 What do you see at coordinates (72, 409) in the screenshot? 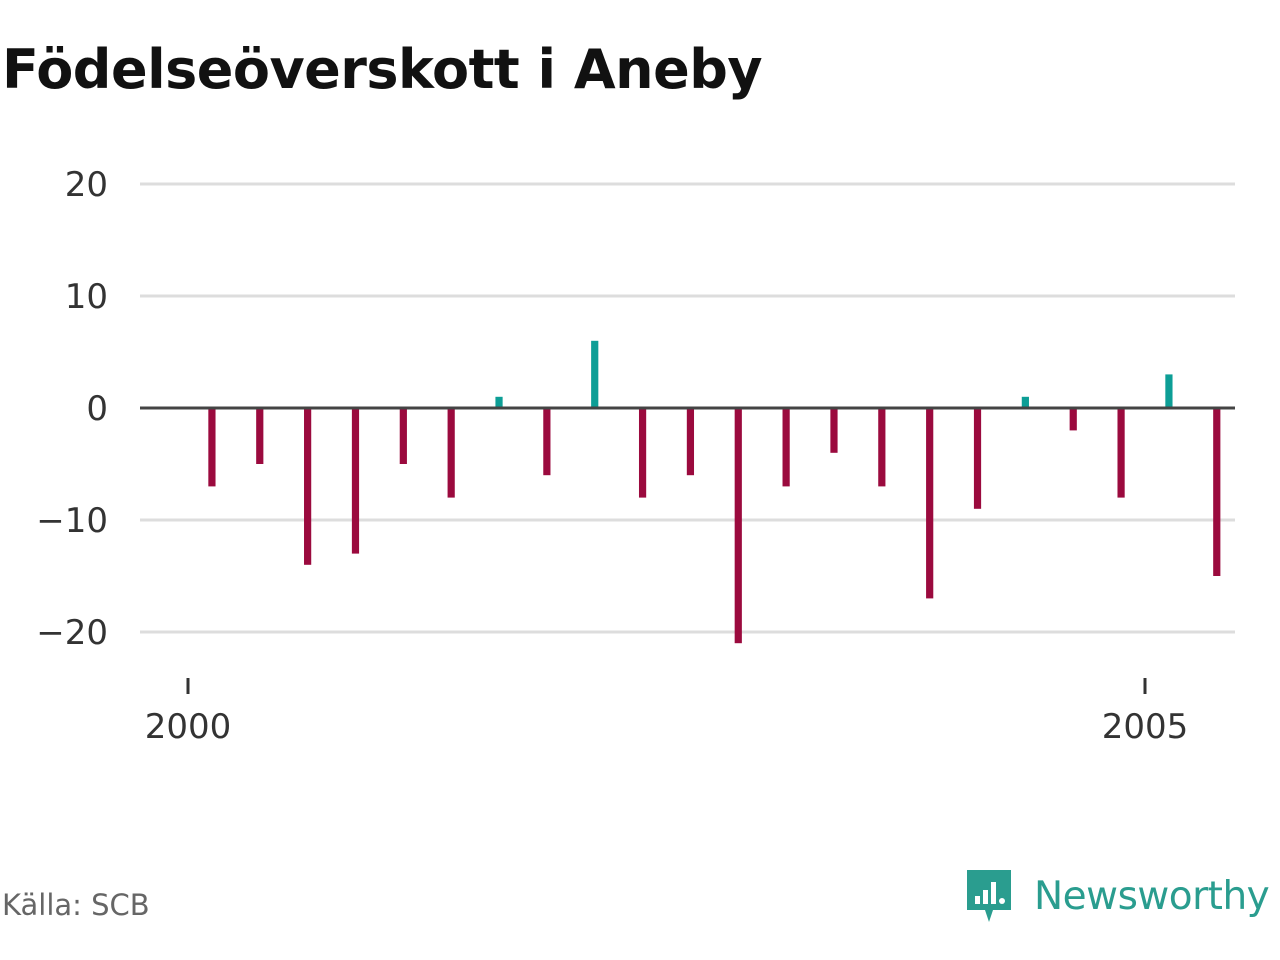
I see `y-axis-labels: 20 10 0 −10 −20` at bounding box center [72, 409].